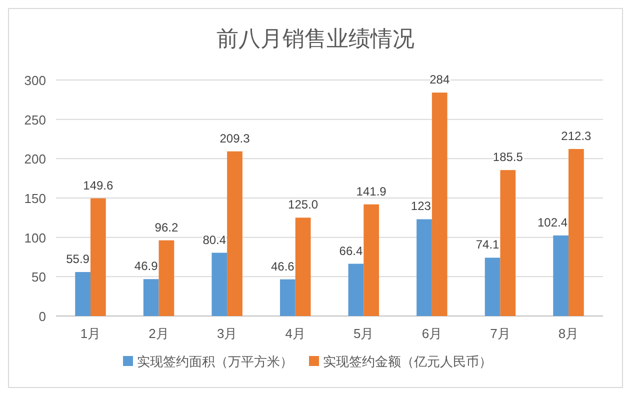 The height and width of the screenshot is (396, 631). What do you see at coordinates (500, 333) in the screenshot?
I see `x-tick-label: 7月` at bounding box center [500, 333].